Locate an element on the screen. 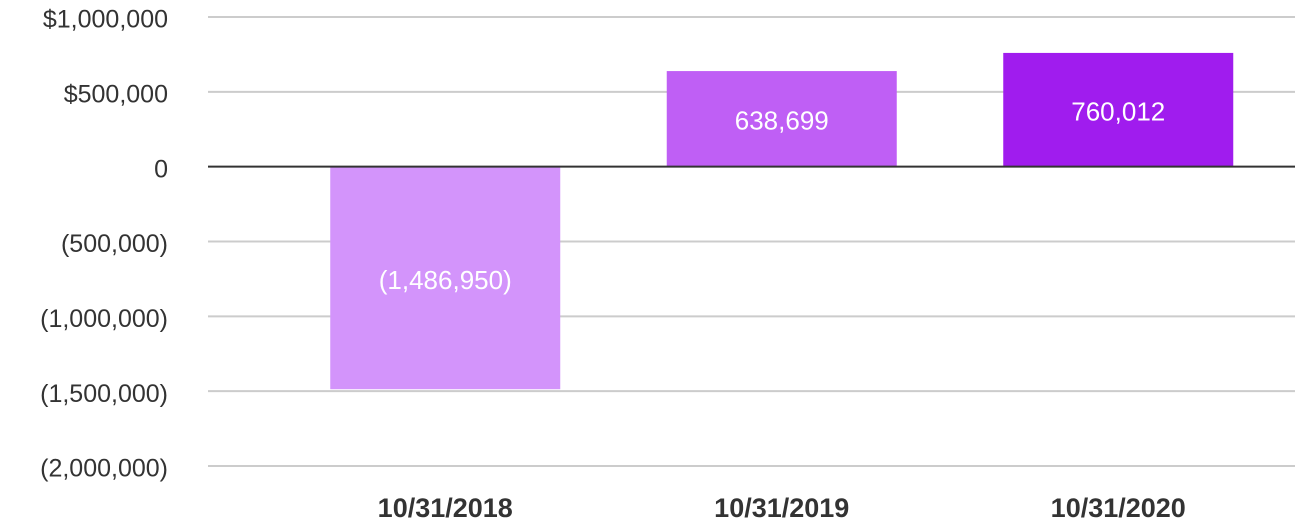 This screenshot has width=1295, height=527. y-tick-label: (1,500,000) is located at coordinates (104, 394).